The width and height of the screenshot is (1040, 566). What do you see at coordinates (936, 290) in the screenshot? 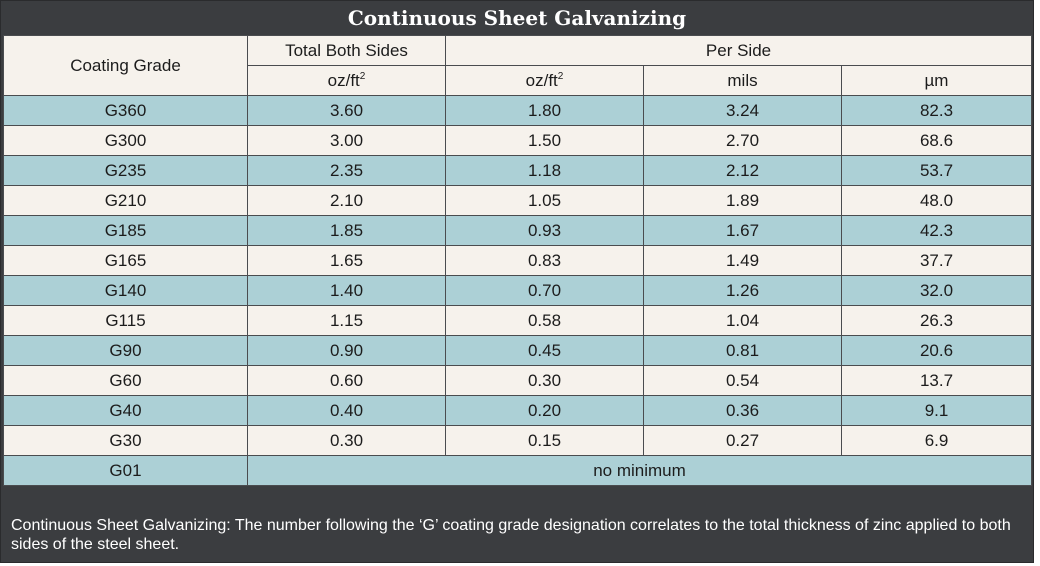
I see `cell-um: 32.0` at bounding box center [936, 290].